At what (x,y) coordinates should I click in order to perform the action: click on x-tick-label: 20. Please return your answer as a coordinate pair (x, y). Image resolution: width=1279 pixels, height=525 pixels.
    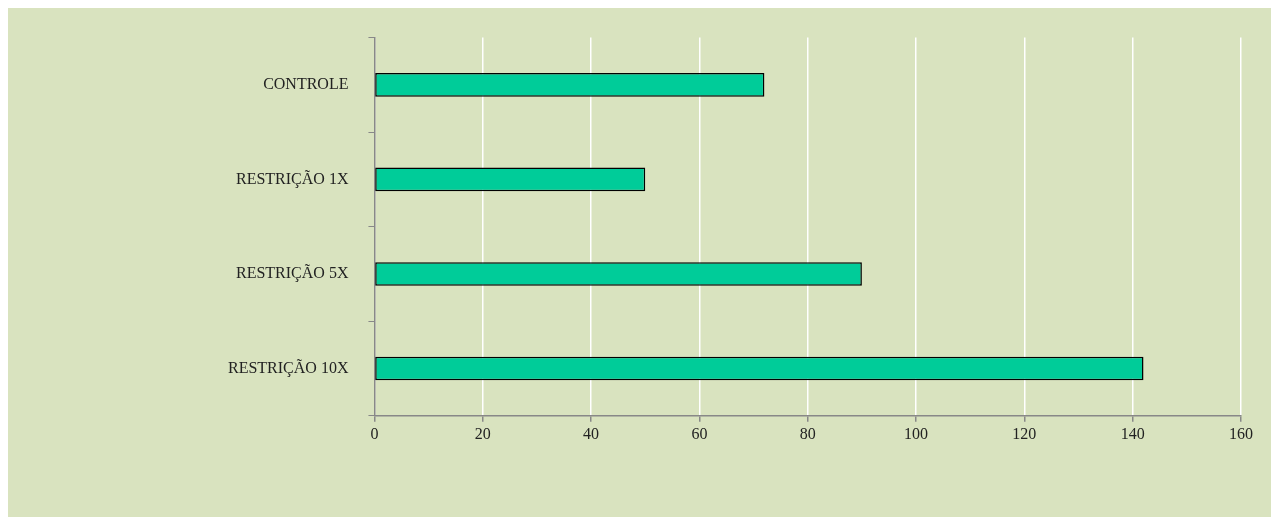
    Looking at the image, I should click on (482, 433).